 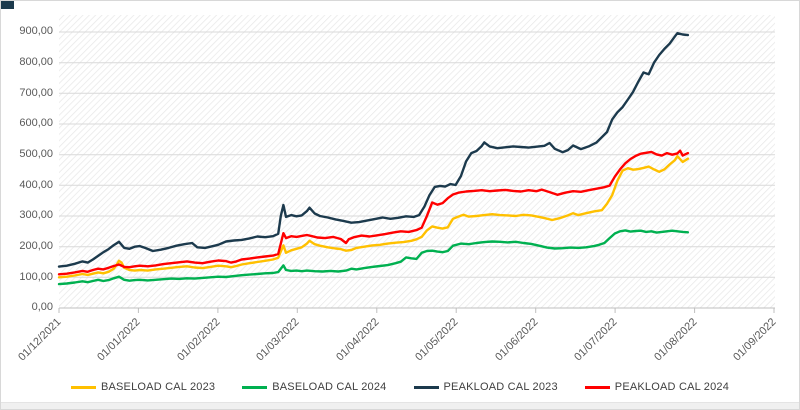 I want to click on legend-swatch-green, so click(x=255, y=387).